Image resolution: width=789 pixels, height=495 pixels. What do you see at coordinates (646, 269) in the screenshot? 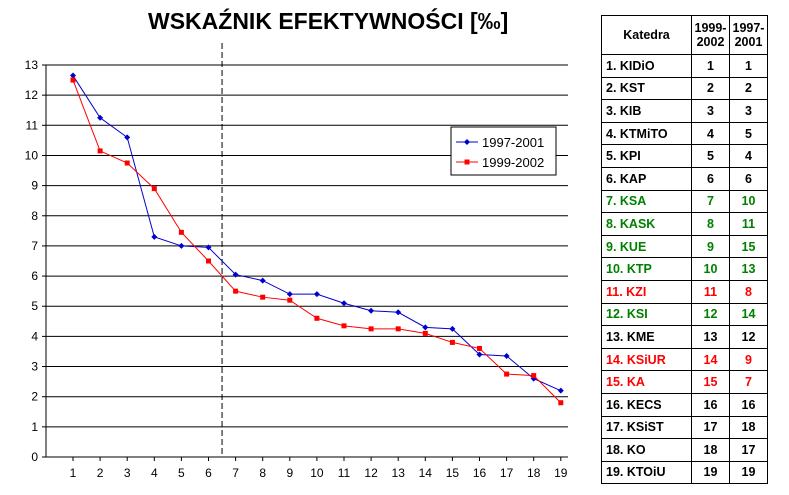
I see `katedra-cell: 10. KTP` at bounding box center [646, 269].